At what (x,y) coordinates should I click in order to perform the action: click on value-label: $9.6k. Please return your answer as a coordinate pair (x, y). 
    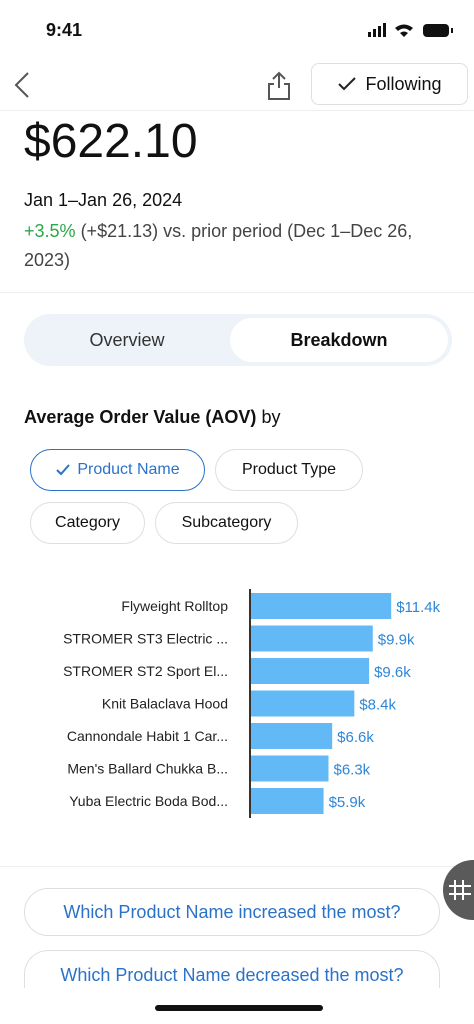
    Looking at the image, I should click on (392, 672).